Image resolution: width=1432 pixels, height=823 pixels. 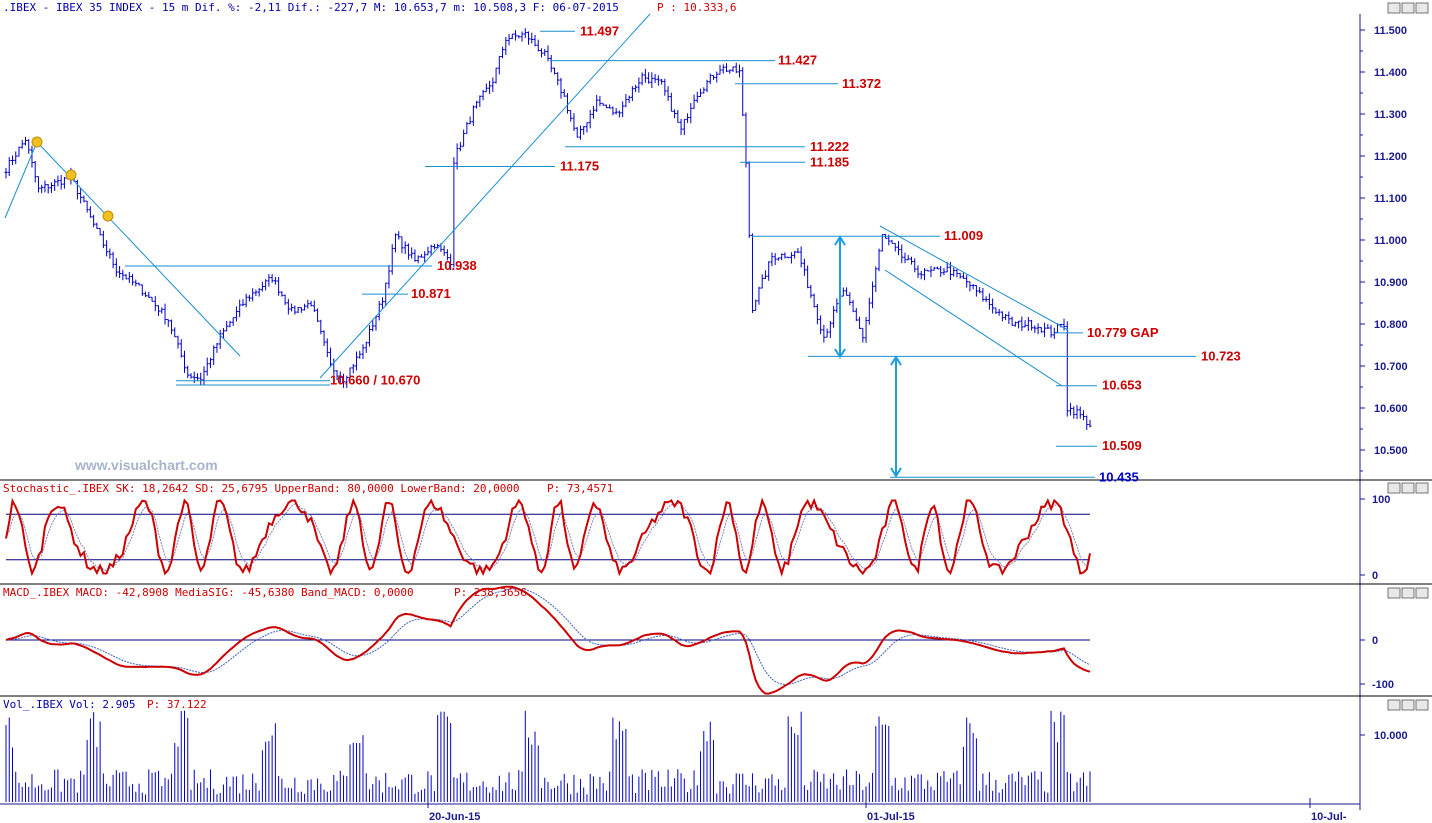 I want to click on window-buttons-stoch, so click(x=1408, y=488).